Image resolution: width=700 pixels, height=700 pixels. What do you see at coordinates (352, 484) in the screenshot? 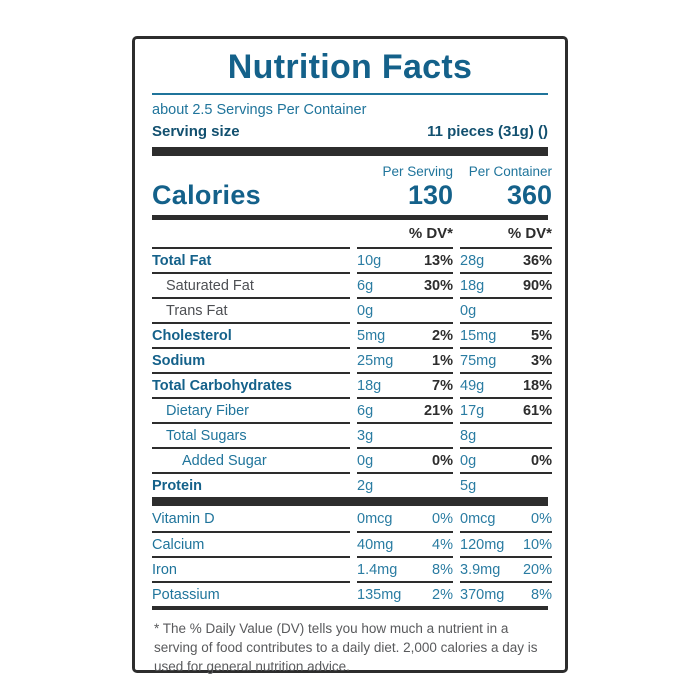
I see `nutrient-row: Protein 2g 5g` at bounding box center [352, 484].